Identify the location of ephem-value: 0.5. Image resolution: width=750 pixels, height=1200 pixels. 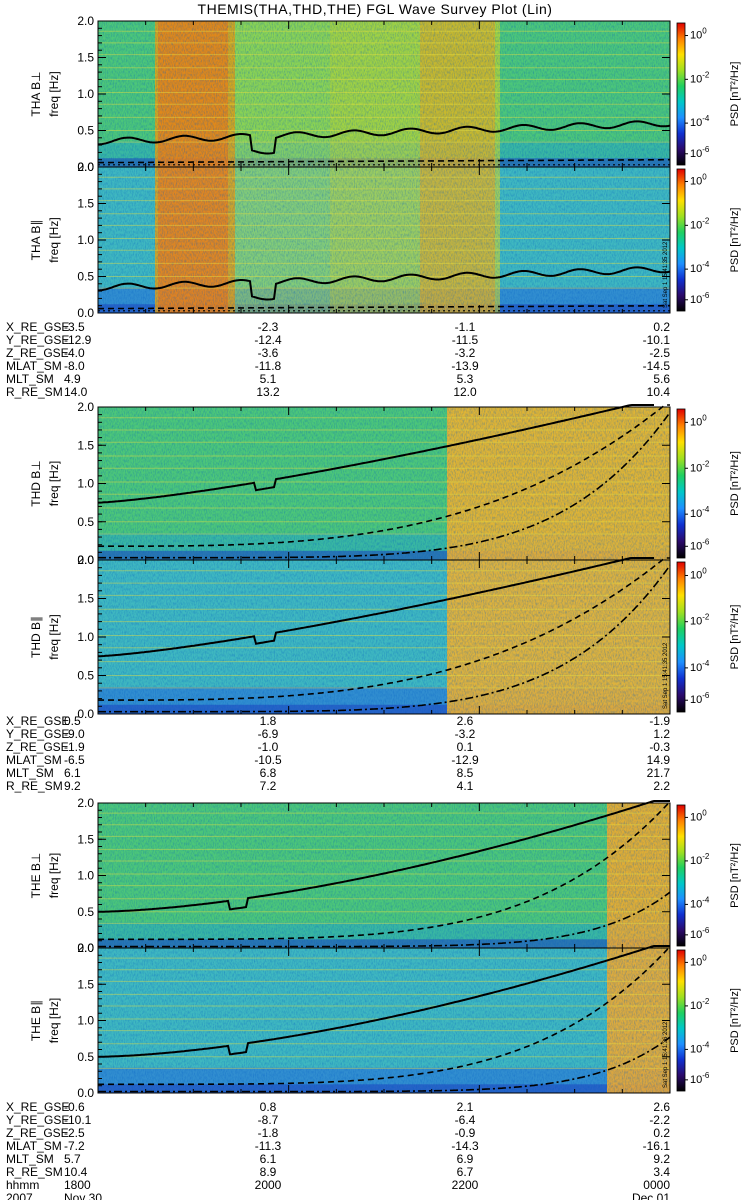
(72, 721).